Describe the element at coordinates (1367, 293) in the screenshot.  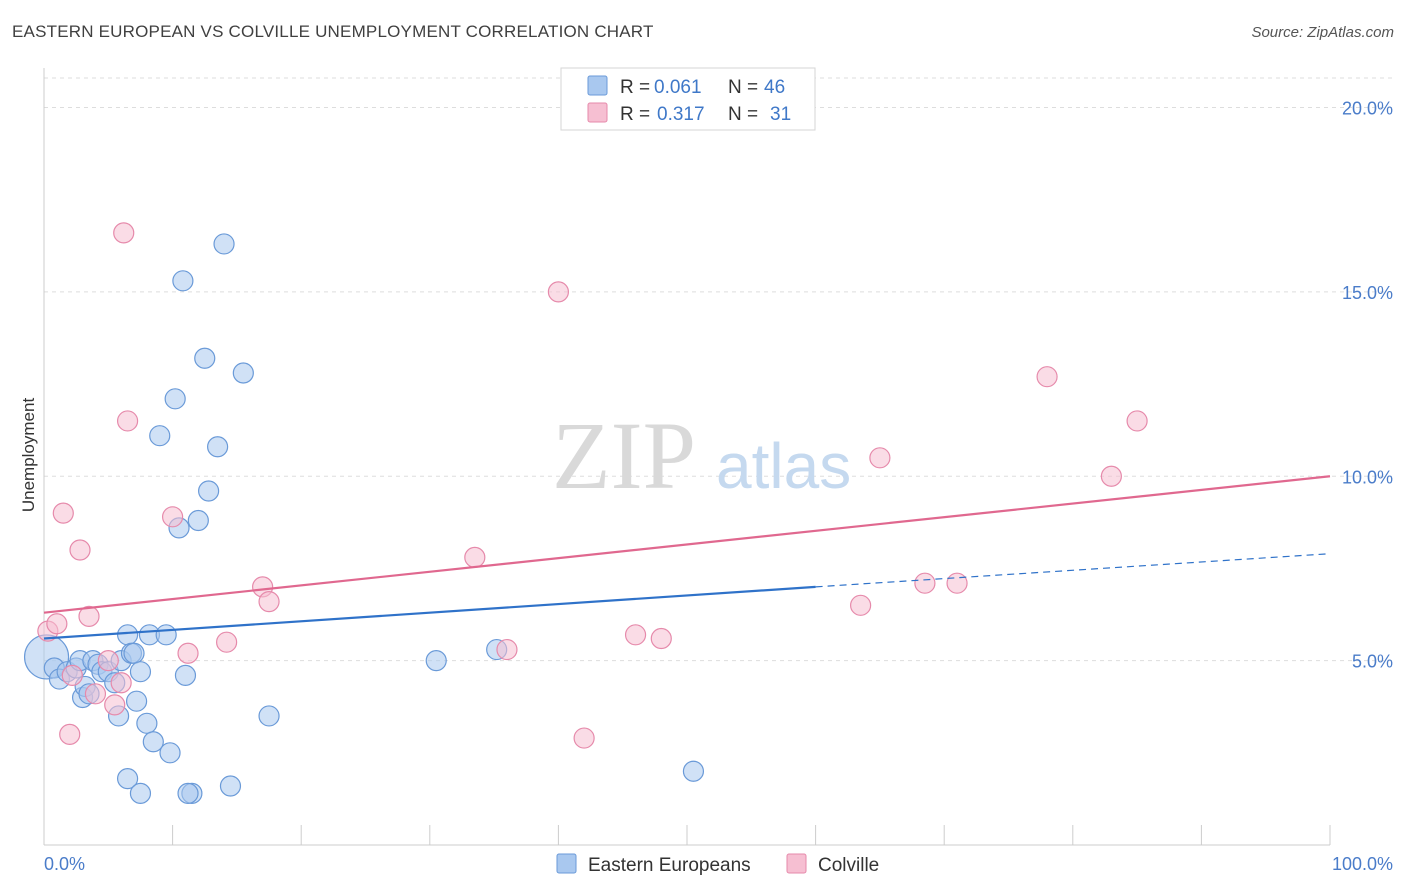
I see `y-tick-label-2: 15.0%` at that location.